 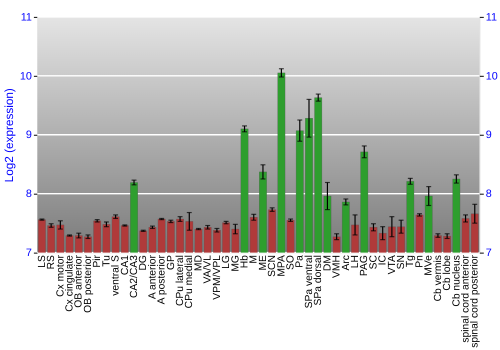 I want to click on y-tick-label: 7, so click(x=29, y=253).